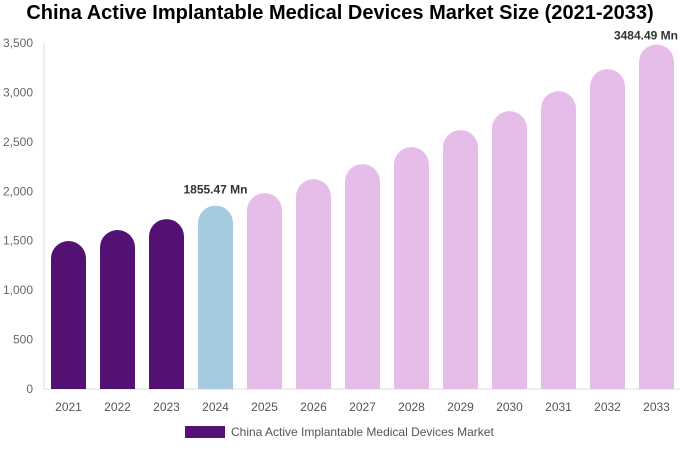  Describe the element at coordinates (362, 407) in the screenshot. I see `x-tick-label: 2027` at that location.